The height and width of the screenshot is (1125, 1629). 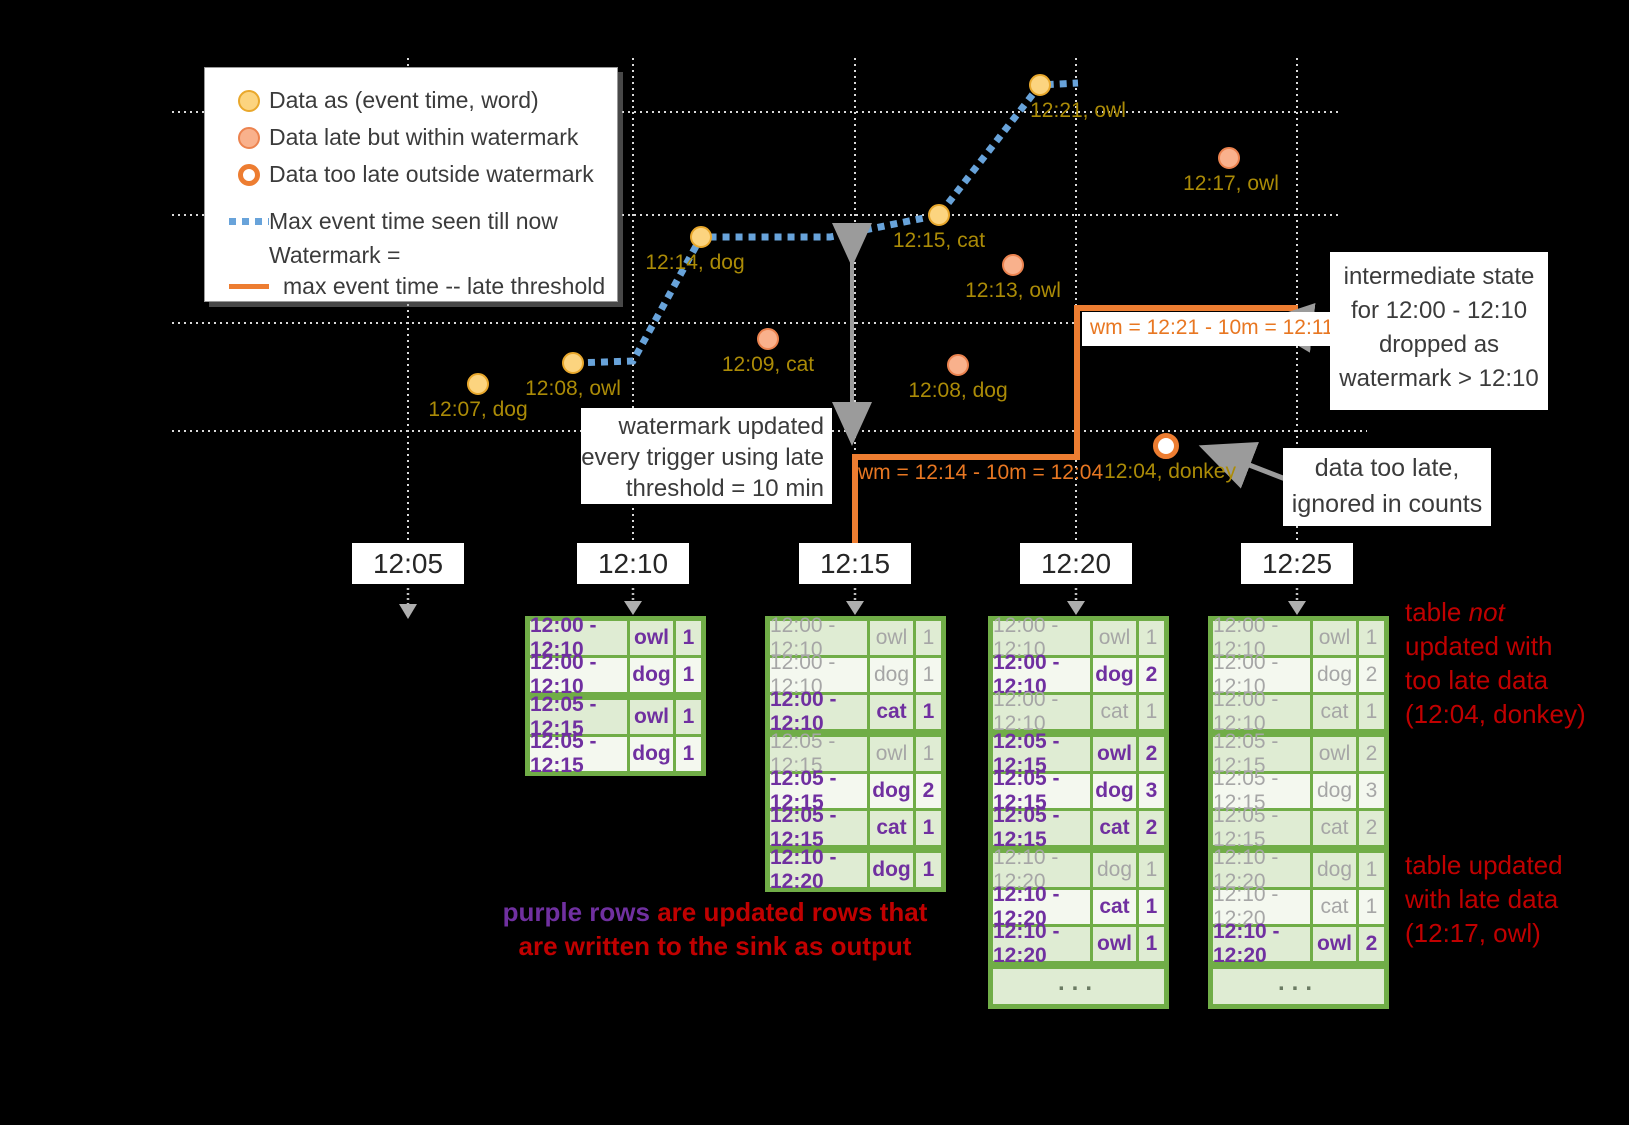 What do you see at coordinates (444, 285) in the screenshot?
I see `legend-label: max event time -- late threshold` at bounding box center [444, 285].